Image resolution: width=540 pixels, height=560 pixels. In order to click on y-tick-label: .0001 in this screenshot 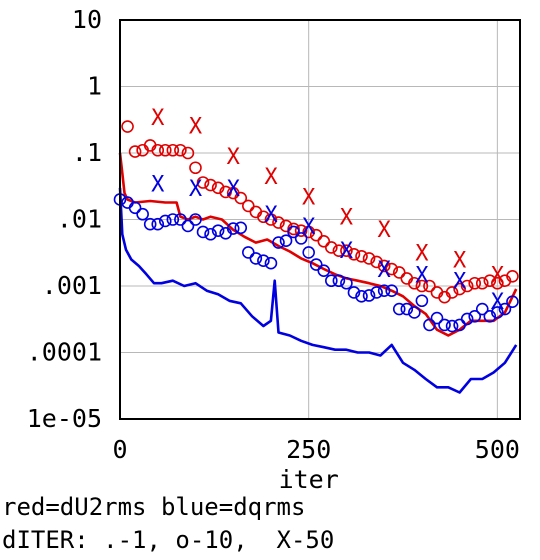, I will do `click(64, 352)`.